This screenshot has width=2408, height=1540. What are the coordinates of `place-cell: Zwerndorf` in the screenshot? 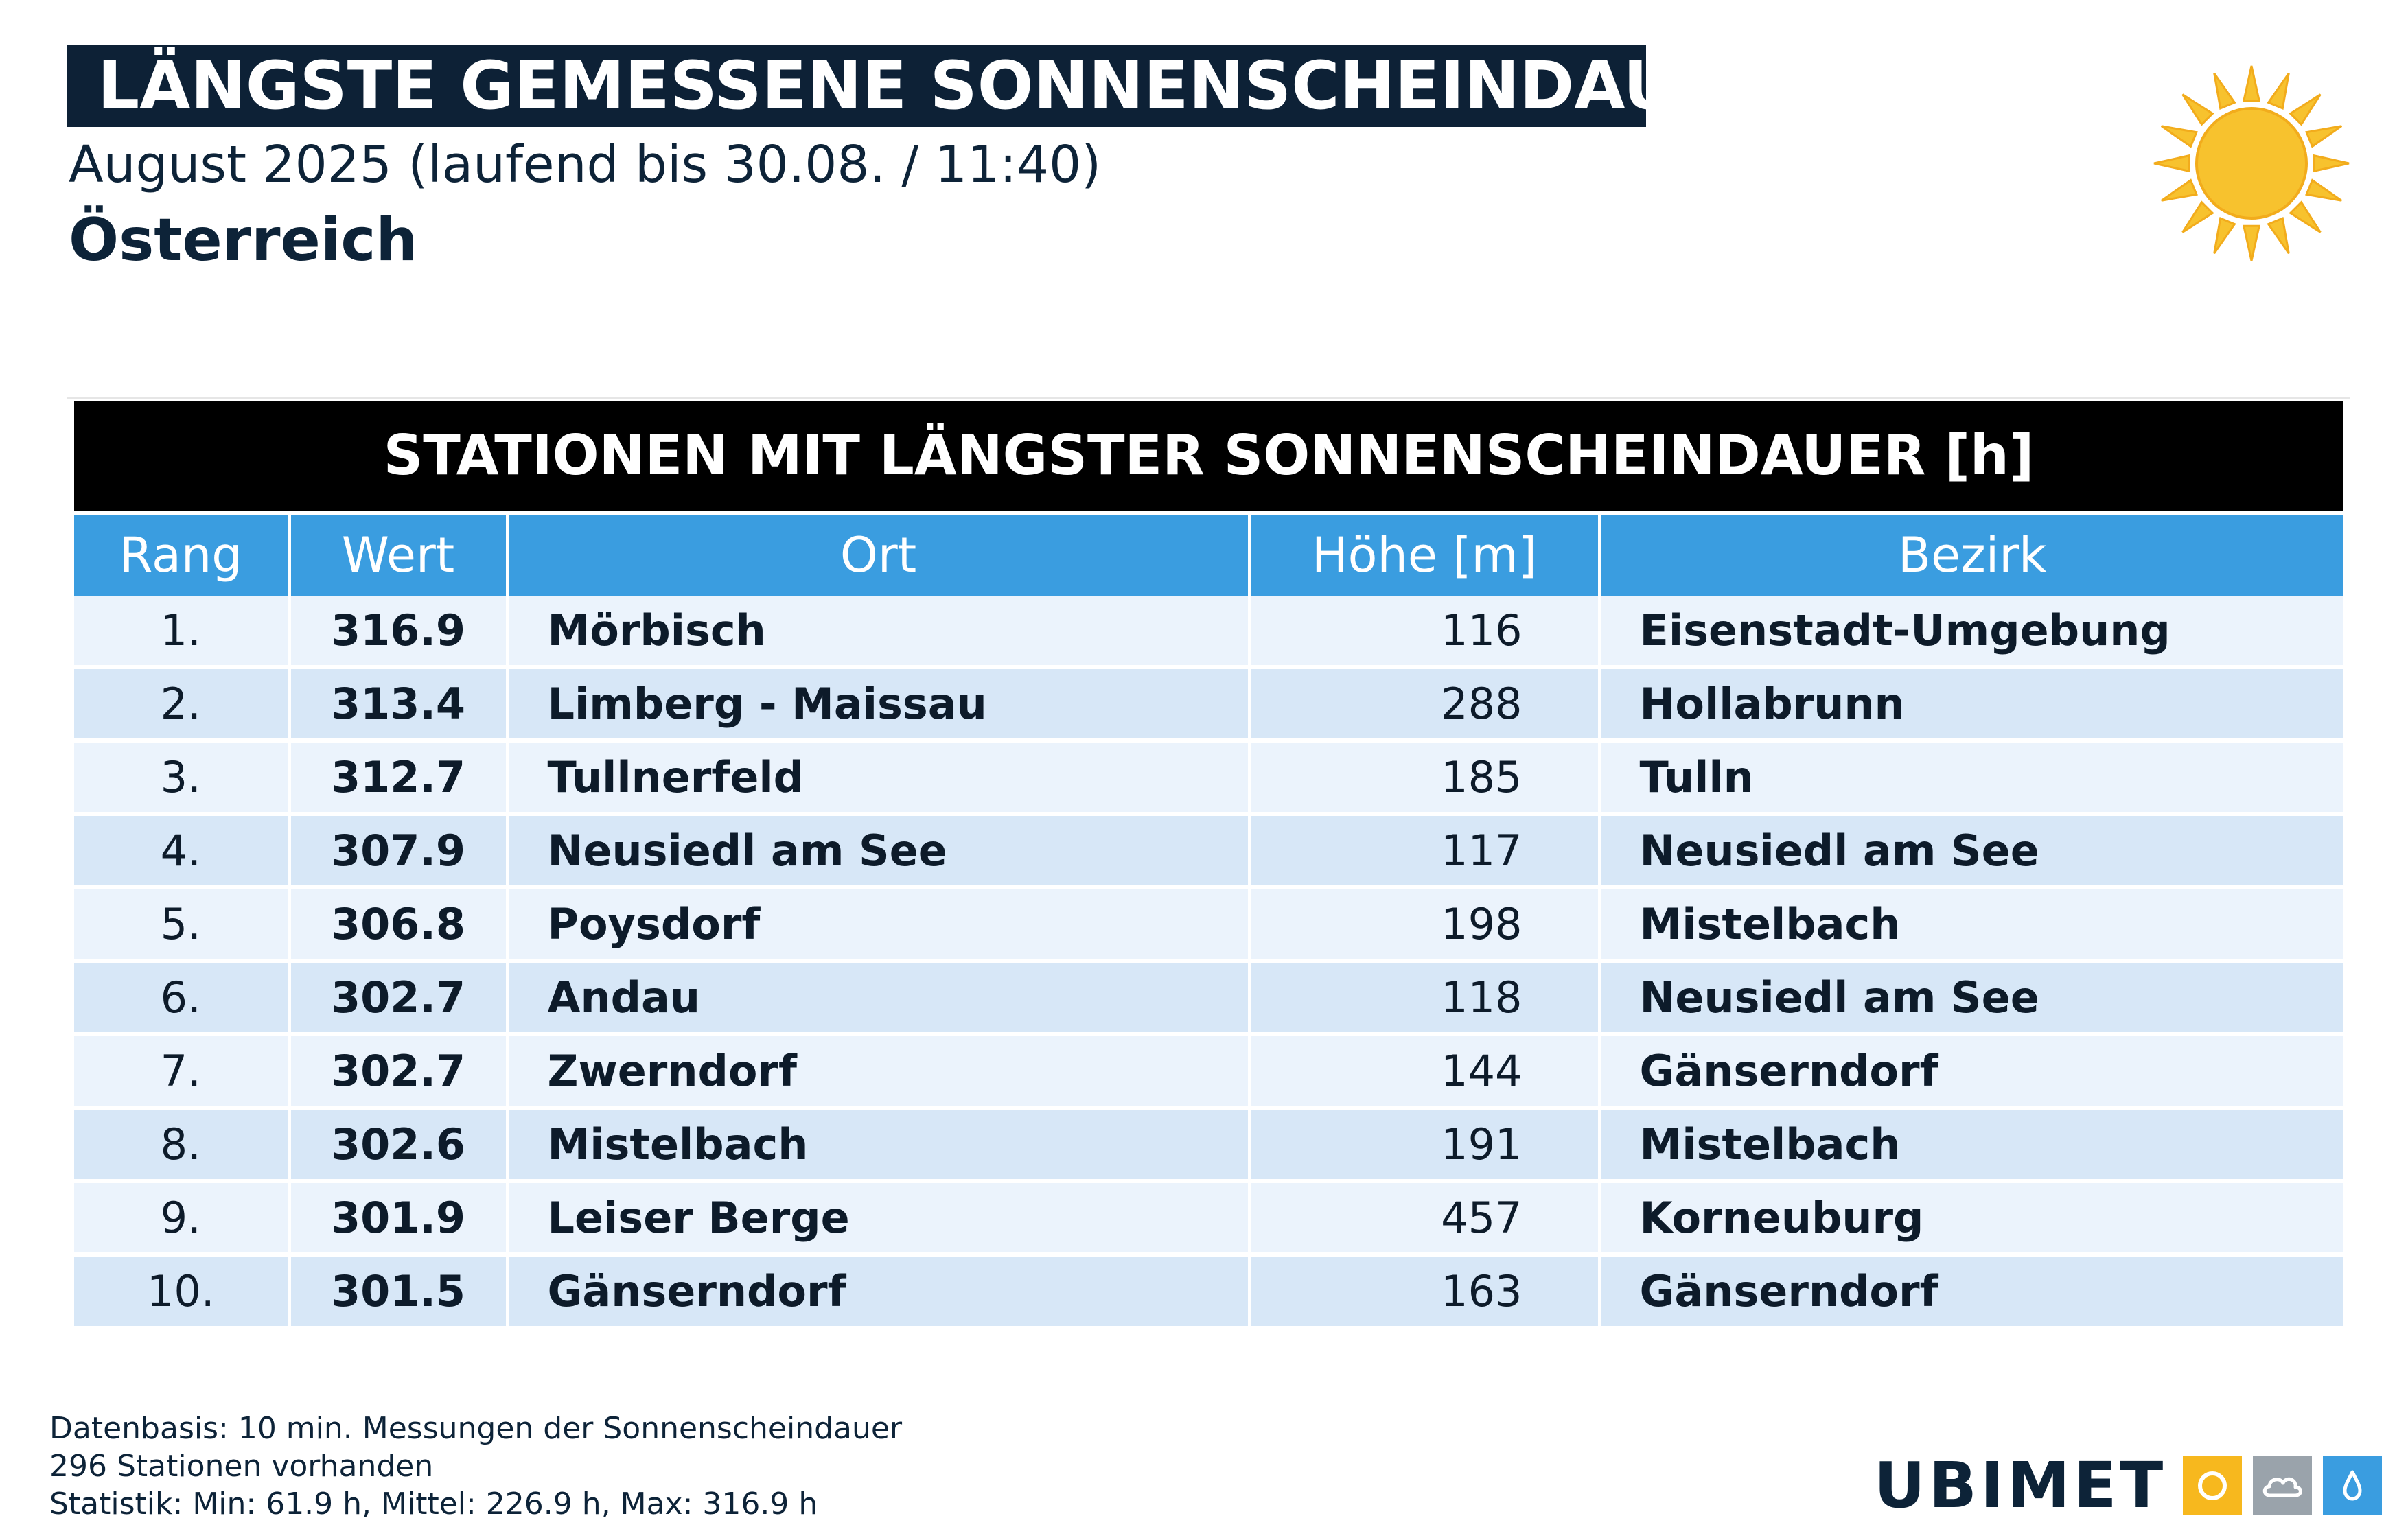 It's located at (879, 1072).